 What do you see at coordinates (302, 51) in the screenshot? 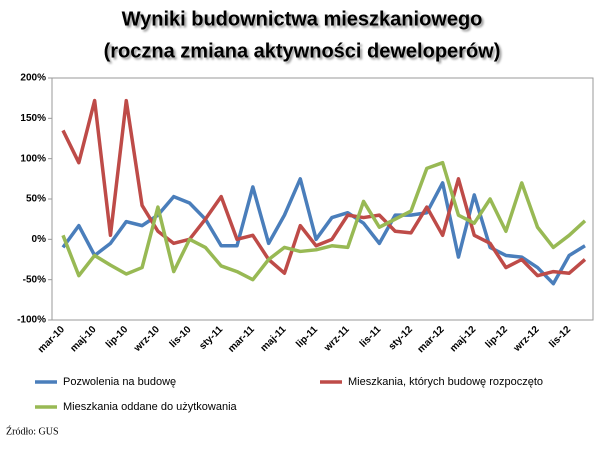
I see `chart-subtitle: (roczna zmiana aktywności deweloperów)` at bounding box center [302, 51].